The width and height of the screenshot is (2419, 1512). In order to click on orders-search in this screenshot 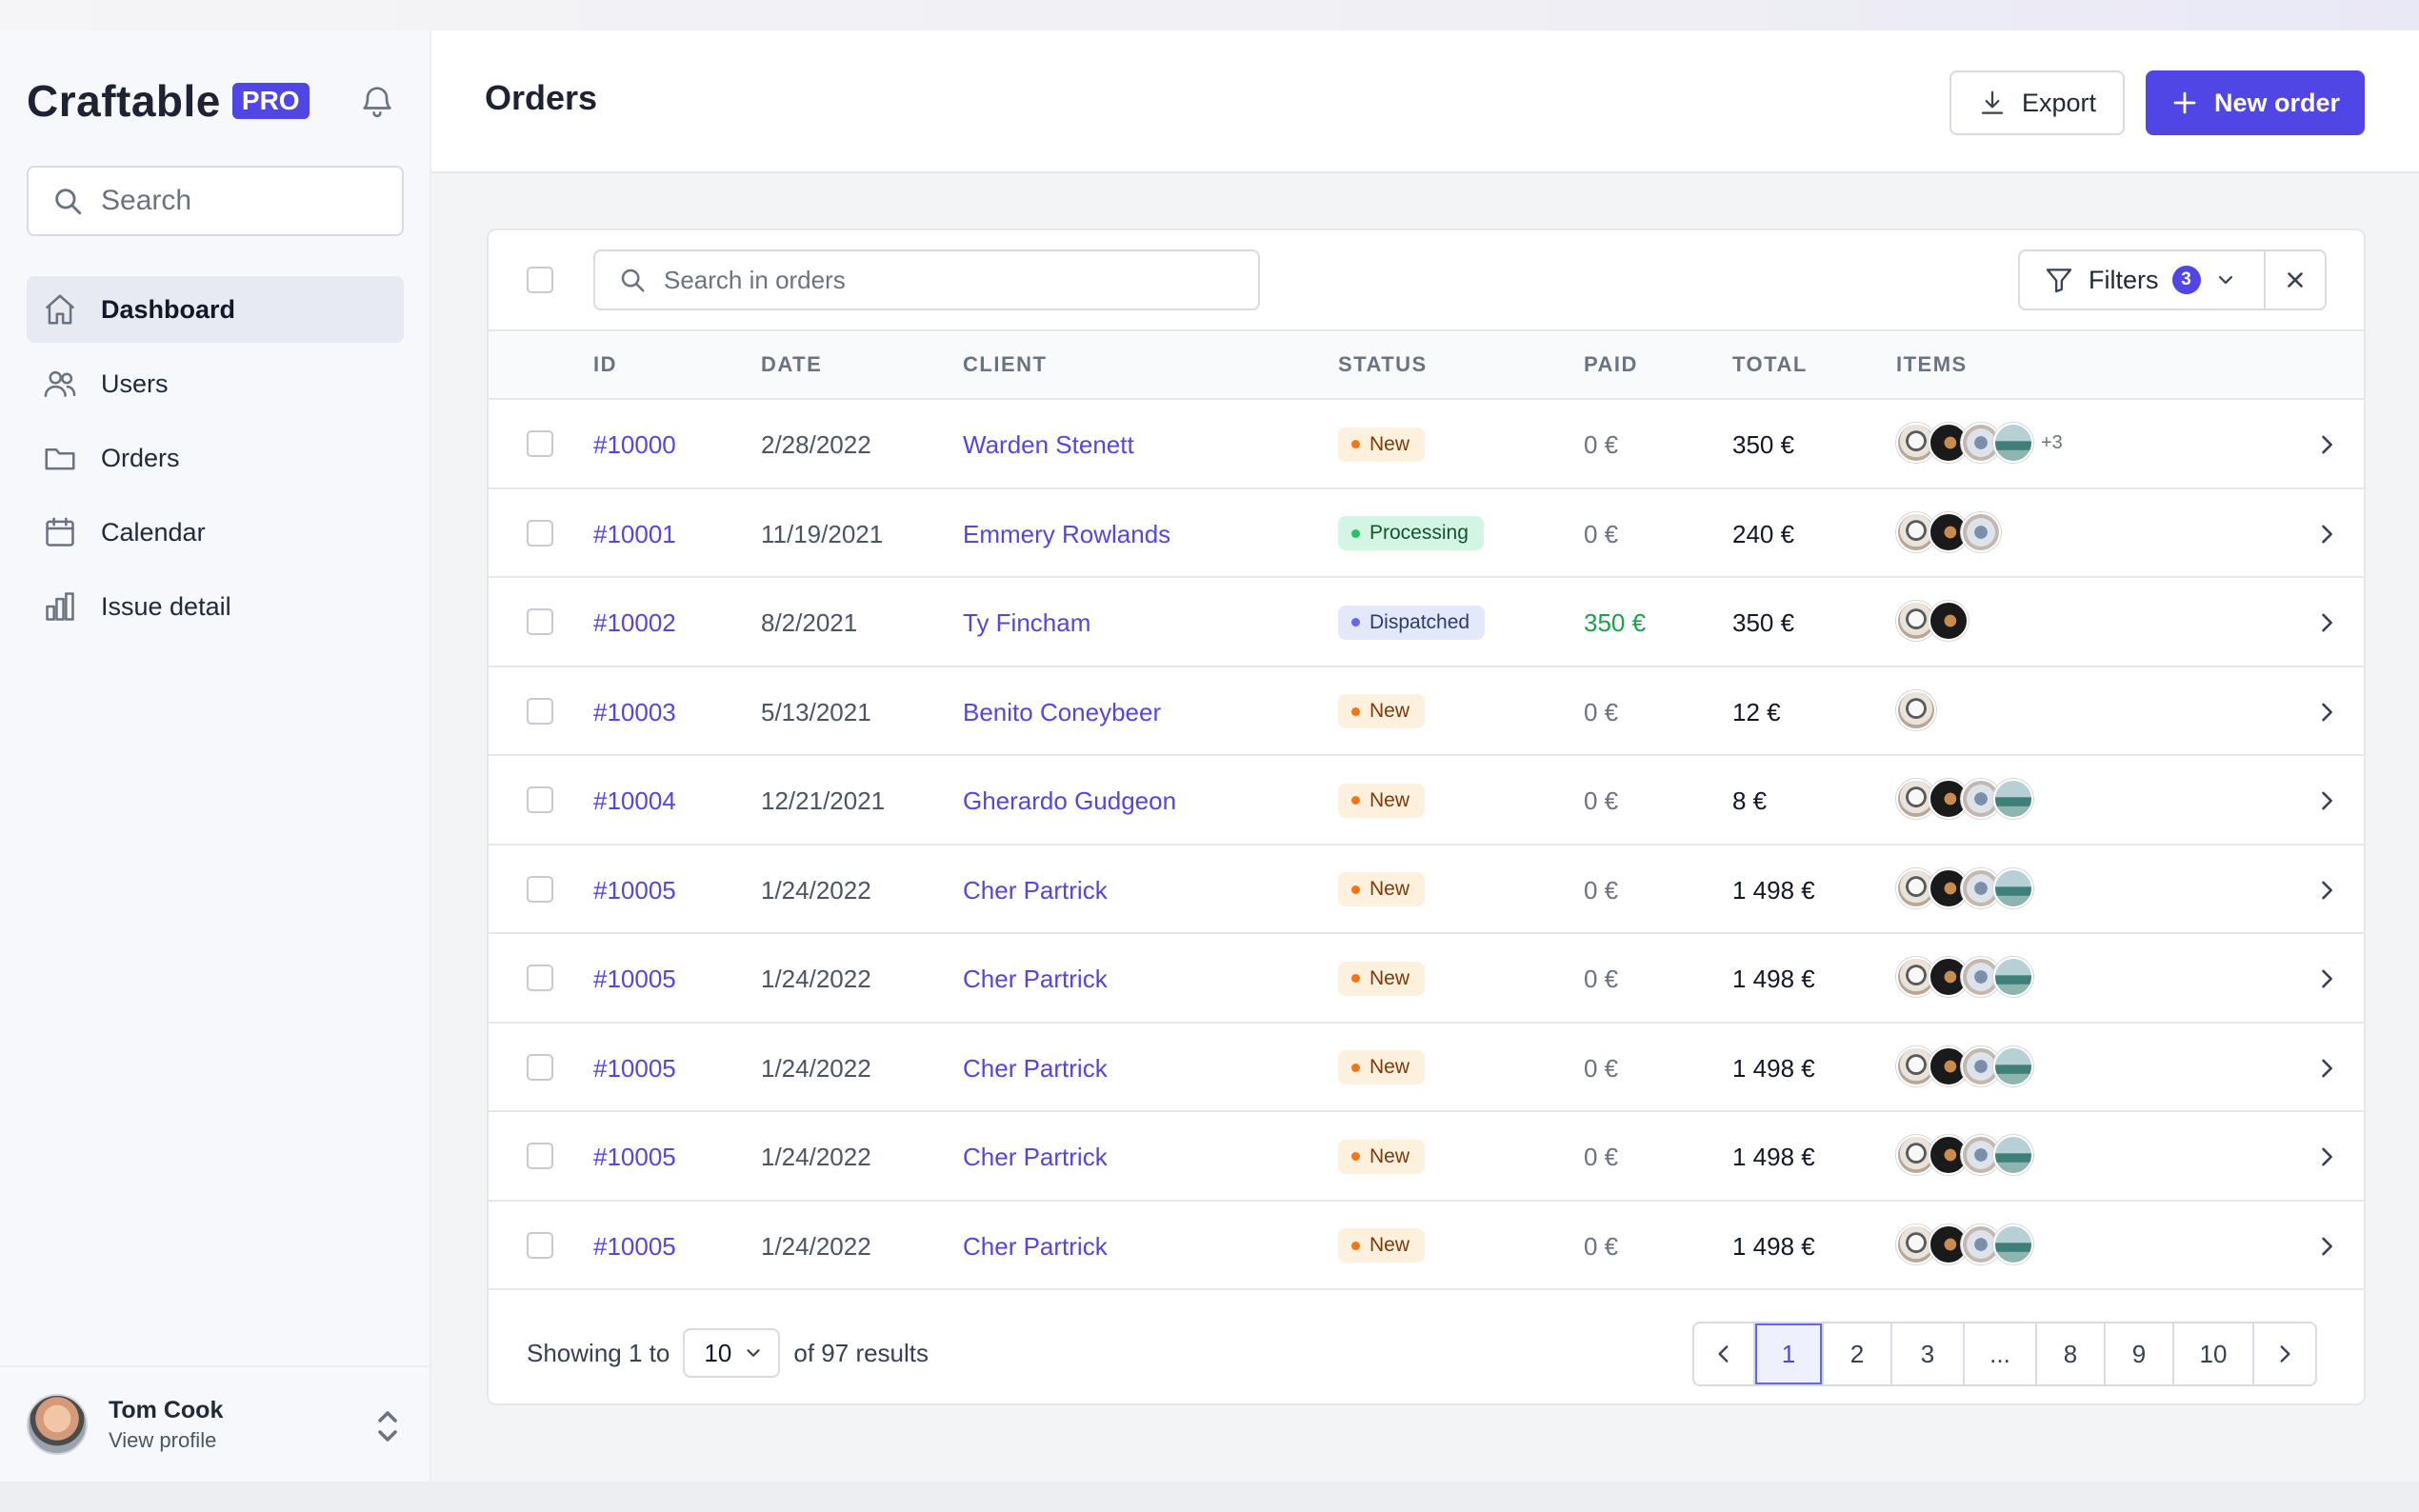, I will do `click(926, 279)`.